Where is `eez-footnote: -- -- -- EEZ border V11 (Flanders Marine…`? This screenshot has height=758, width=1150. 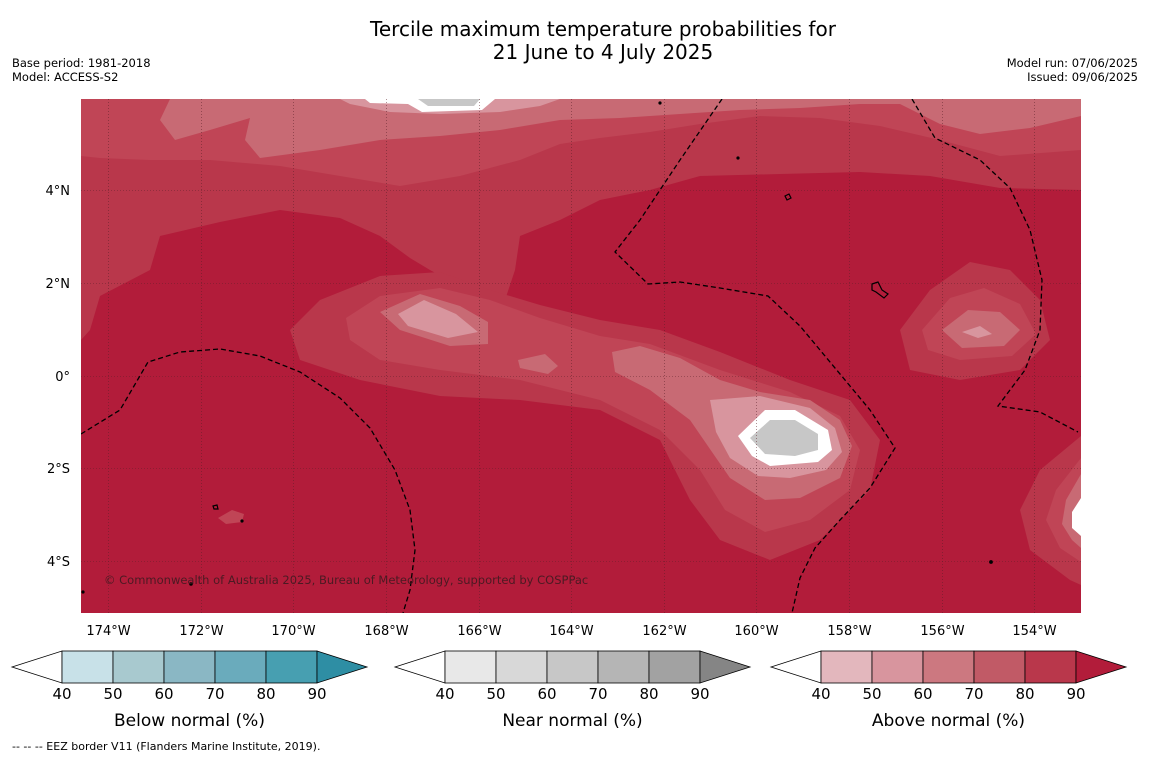 eez-footnote: -- -- -- EEZ border V11 (Flanders Marine… is located at coordinates (166, 746).